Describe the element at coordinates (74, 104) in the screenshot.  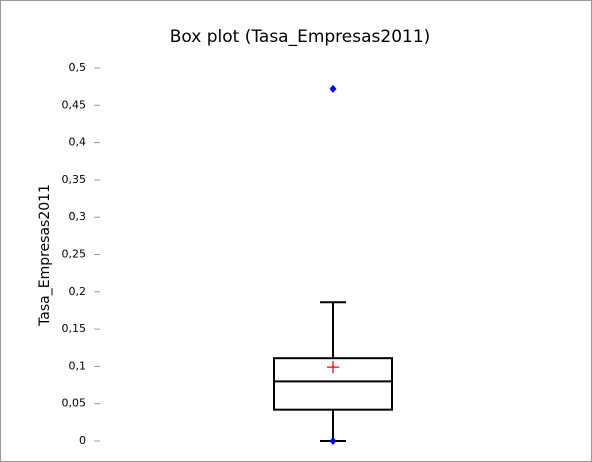
I see `y-tick-label: 0,45` at that location.